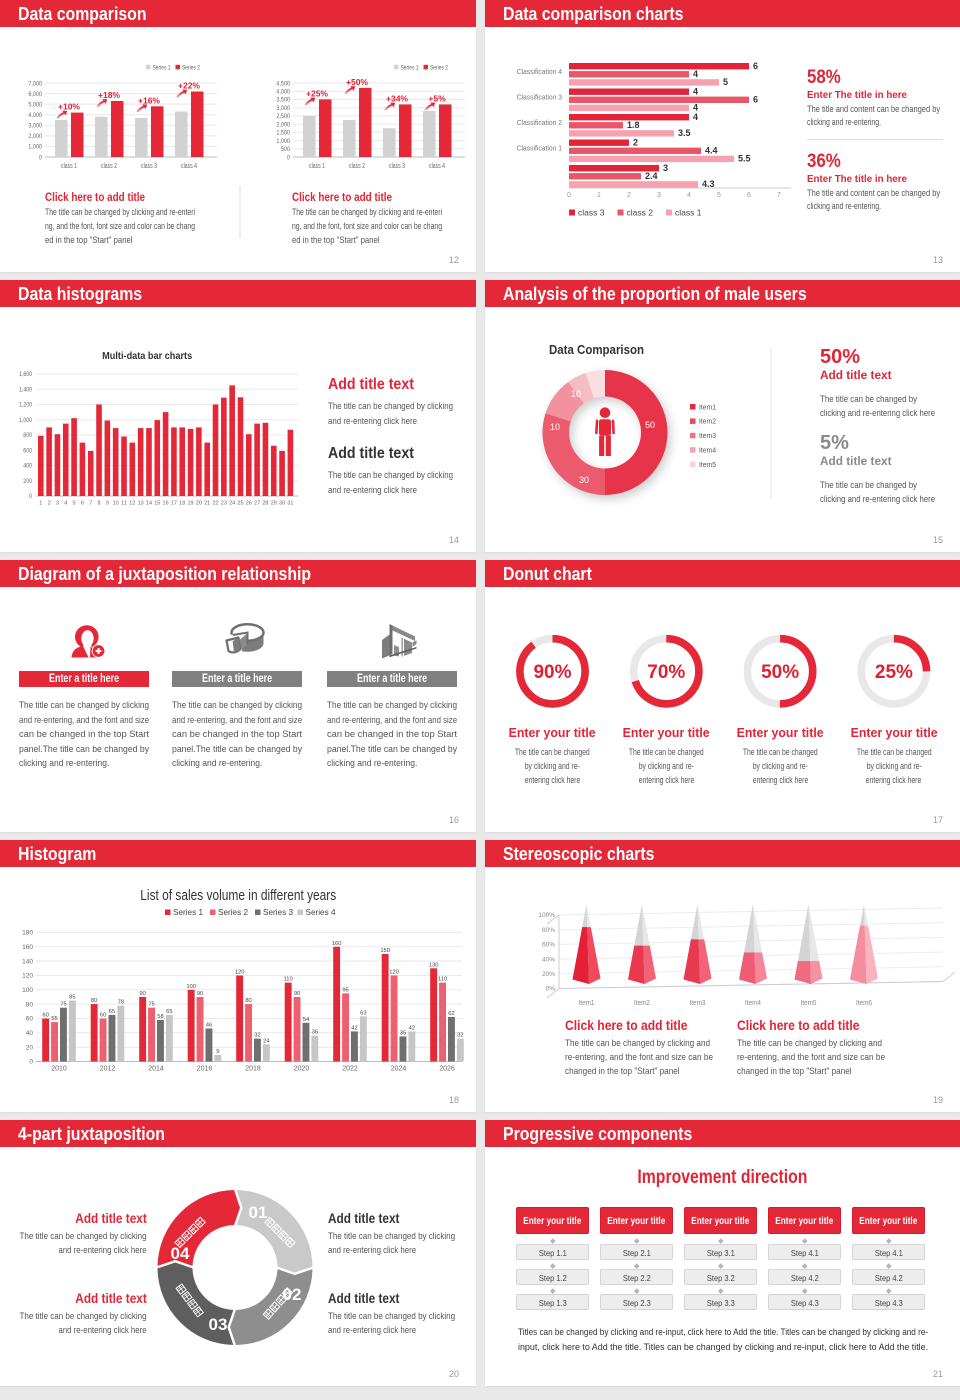  What do you see at coordinates (257, 504) in the screenshot?
I see `svg-text: 27` at bounding box center [257, 504].